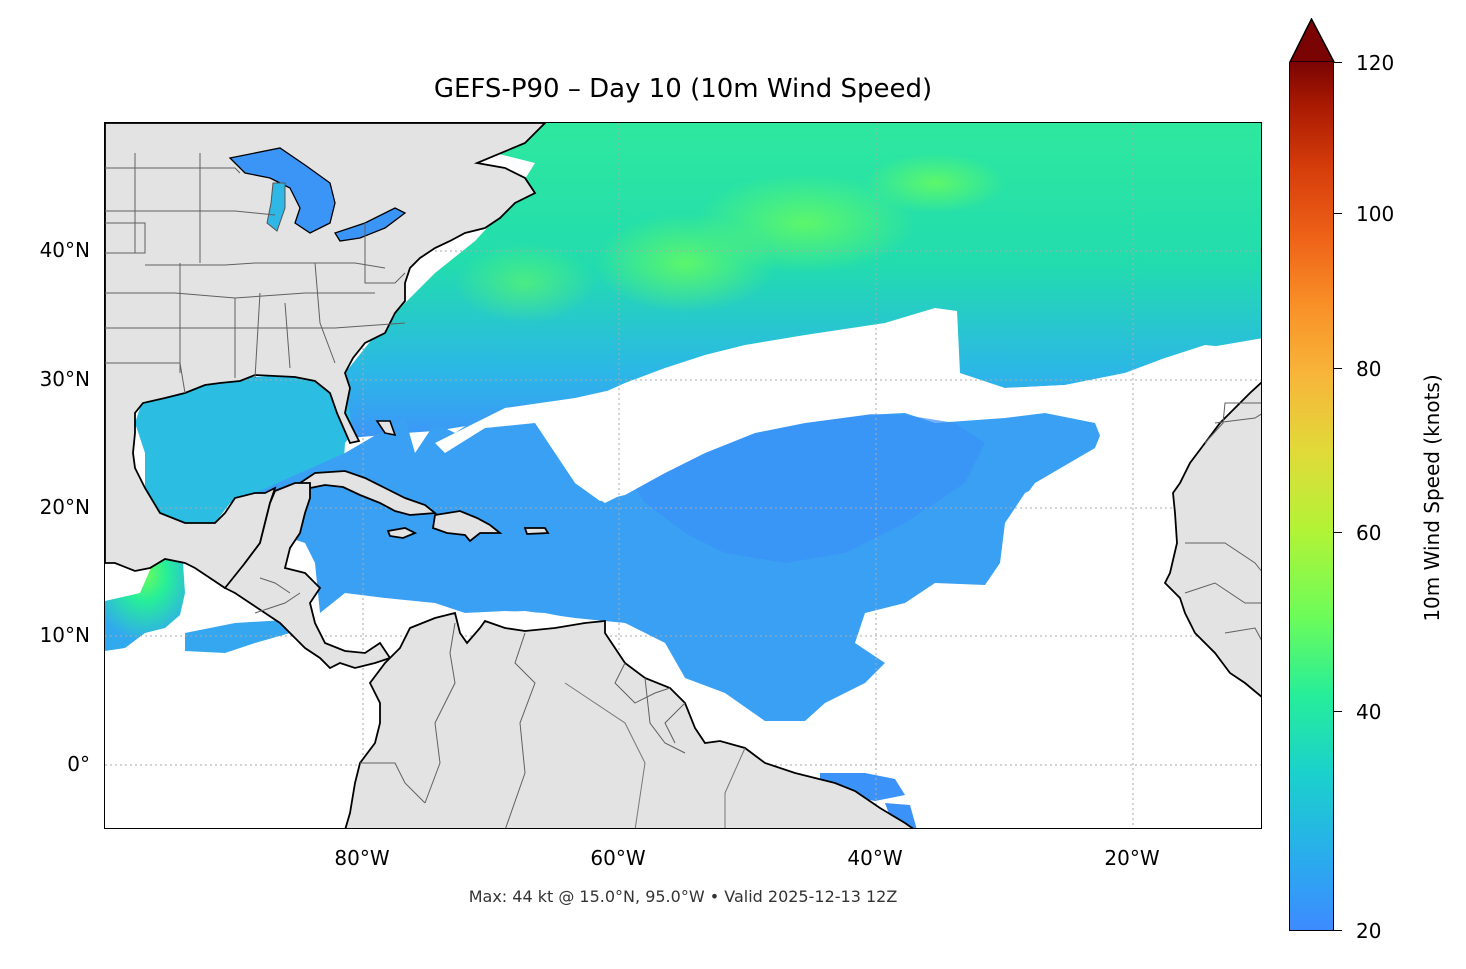 The image size is (1466, 969). Describe the element at coordinates (64, 250) in the screenshot. I see `y-tick-40n: 40°N` at that location.